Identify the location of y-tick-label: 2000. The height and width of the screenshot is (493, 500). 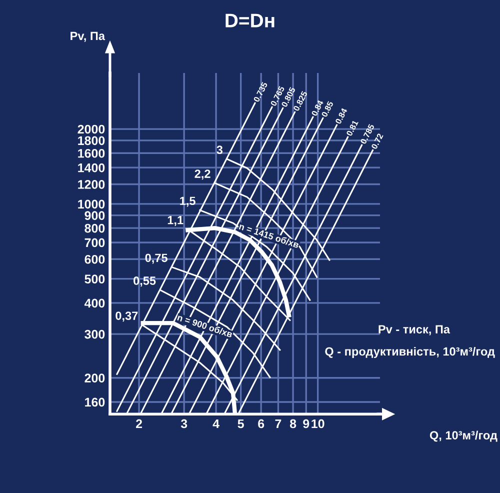
(91, 129).